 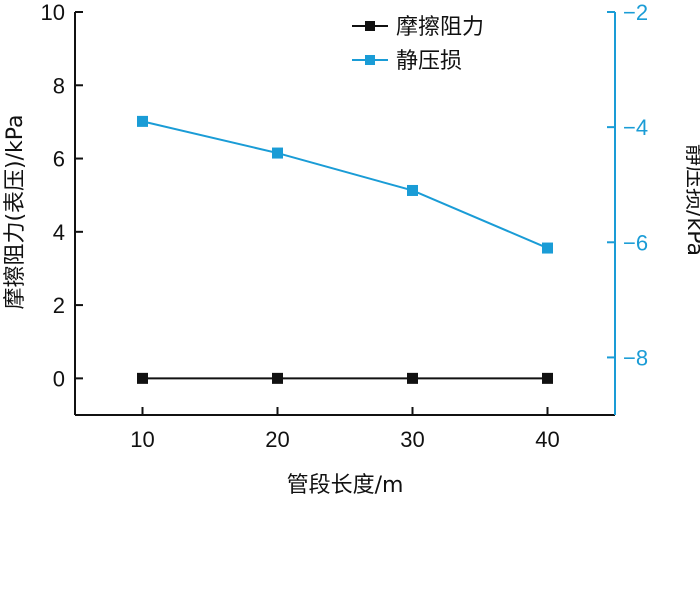 What do you see at coordinates (345, 485) in the screenshot?
I see `x-axis-title: 管段长度/m` at bounding box center [345, 485].